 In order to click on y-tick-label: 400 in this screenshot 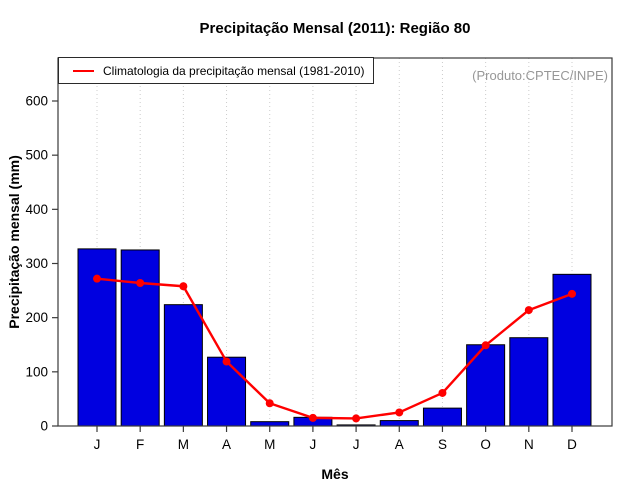, I will do `click(36, 209)`.